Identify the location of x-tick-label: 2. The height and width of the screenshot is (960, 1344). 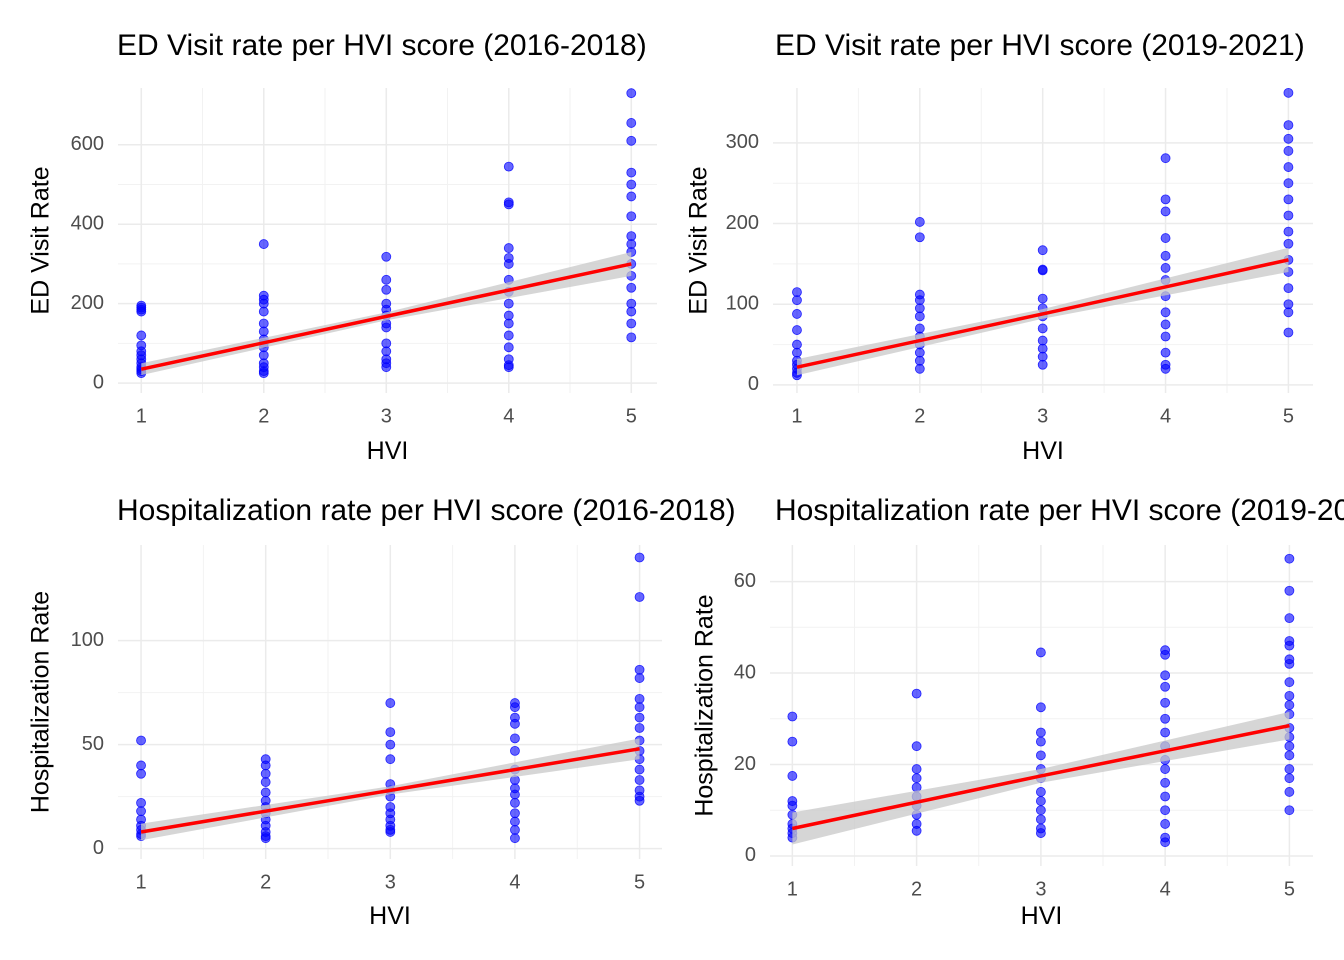
(919, 416).